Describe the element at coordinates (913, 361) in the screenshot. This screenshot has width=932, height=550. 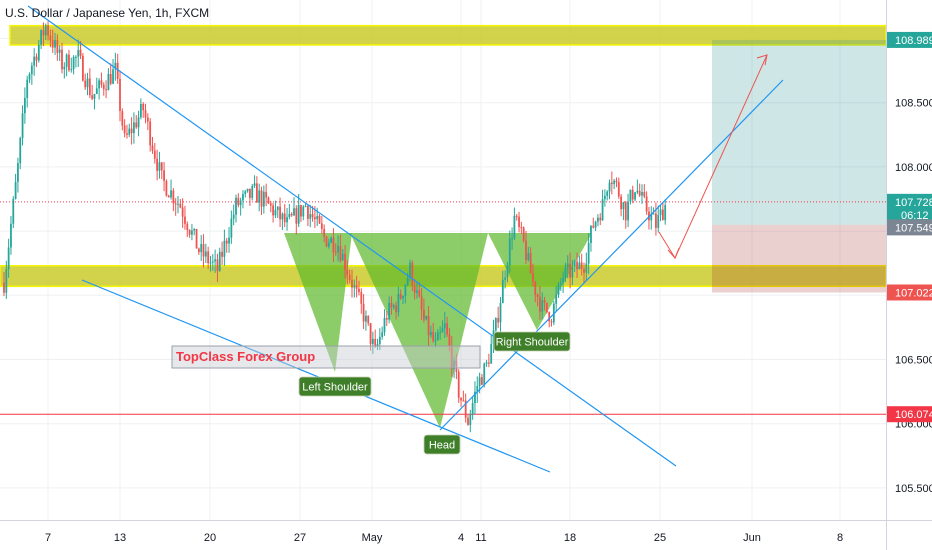
I see `y-tick-label: 106.500` at that location.